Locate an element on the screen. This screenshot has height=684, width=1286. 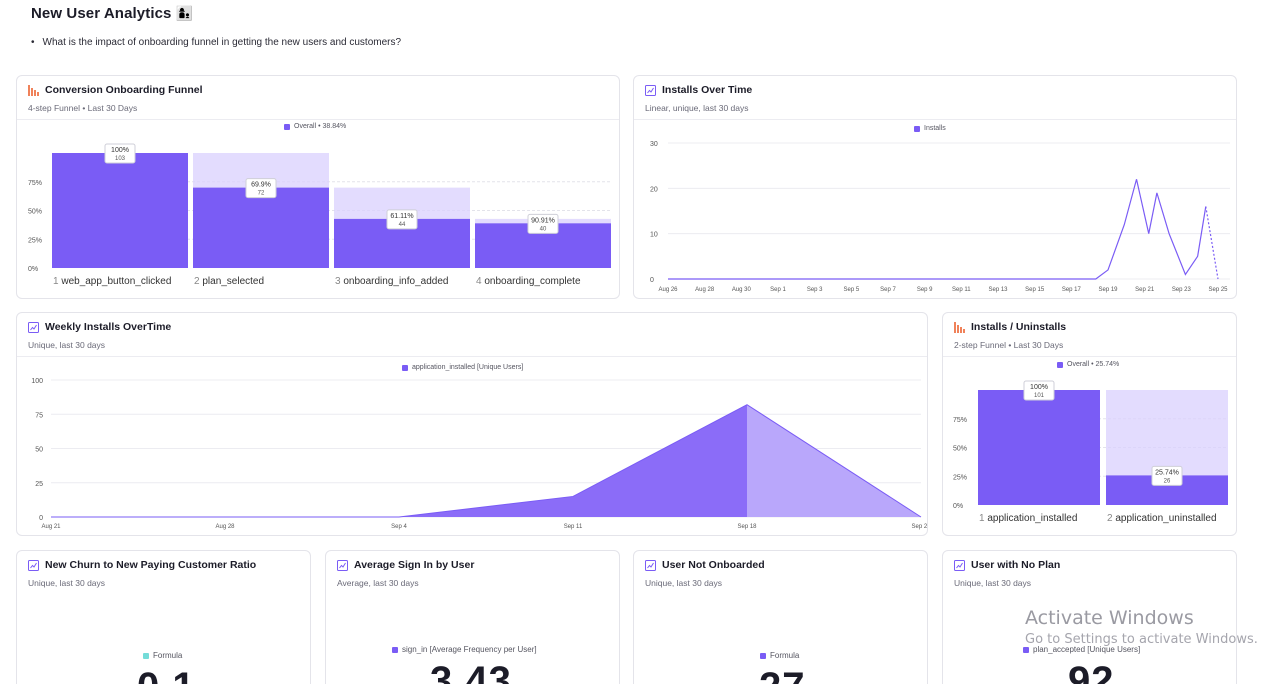
y-tick-label: 10 is located at coordinates (654, 235).